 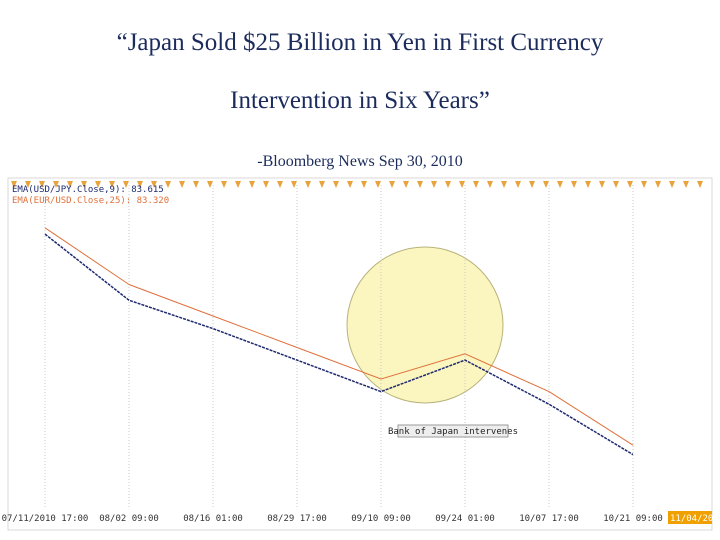 I want to click on legend-entry: EMA(USD/JPY.Close,9): 83.615, so click(x=88, y=190).